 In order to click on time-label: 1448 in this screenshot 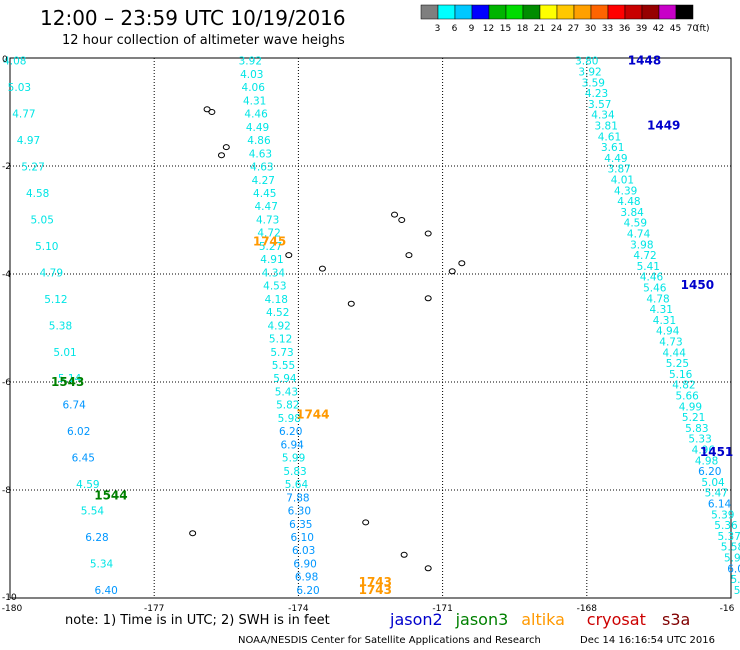, I will do `click(644, 61)`.